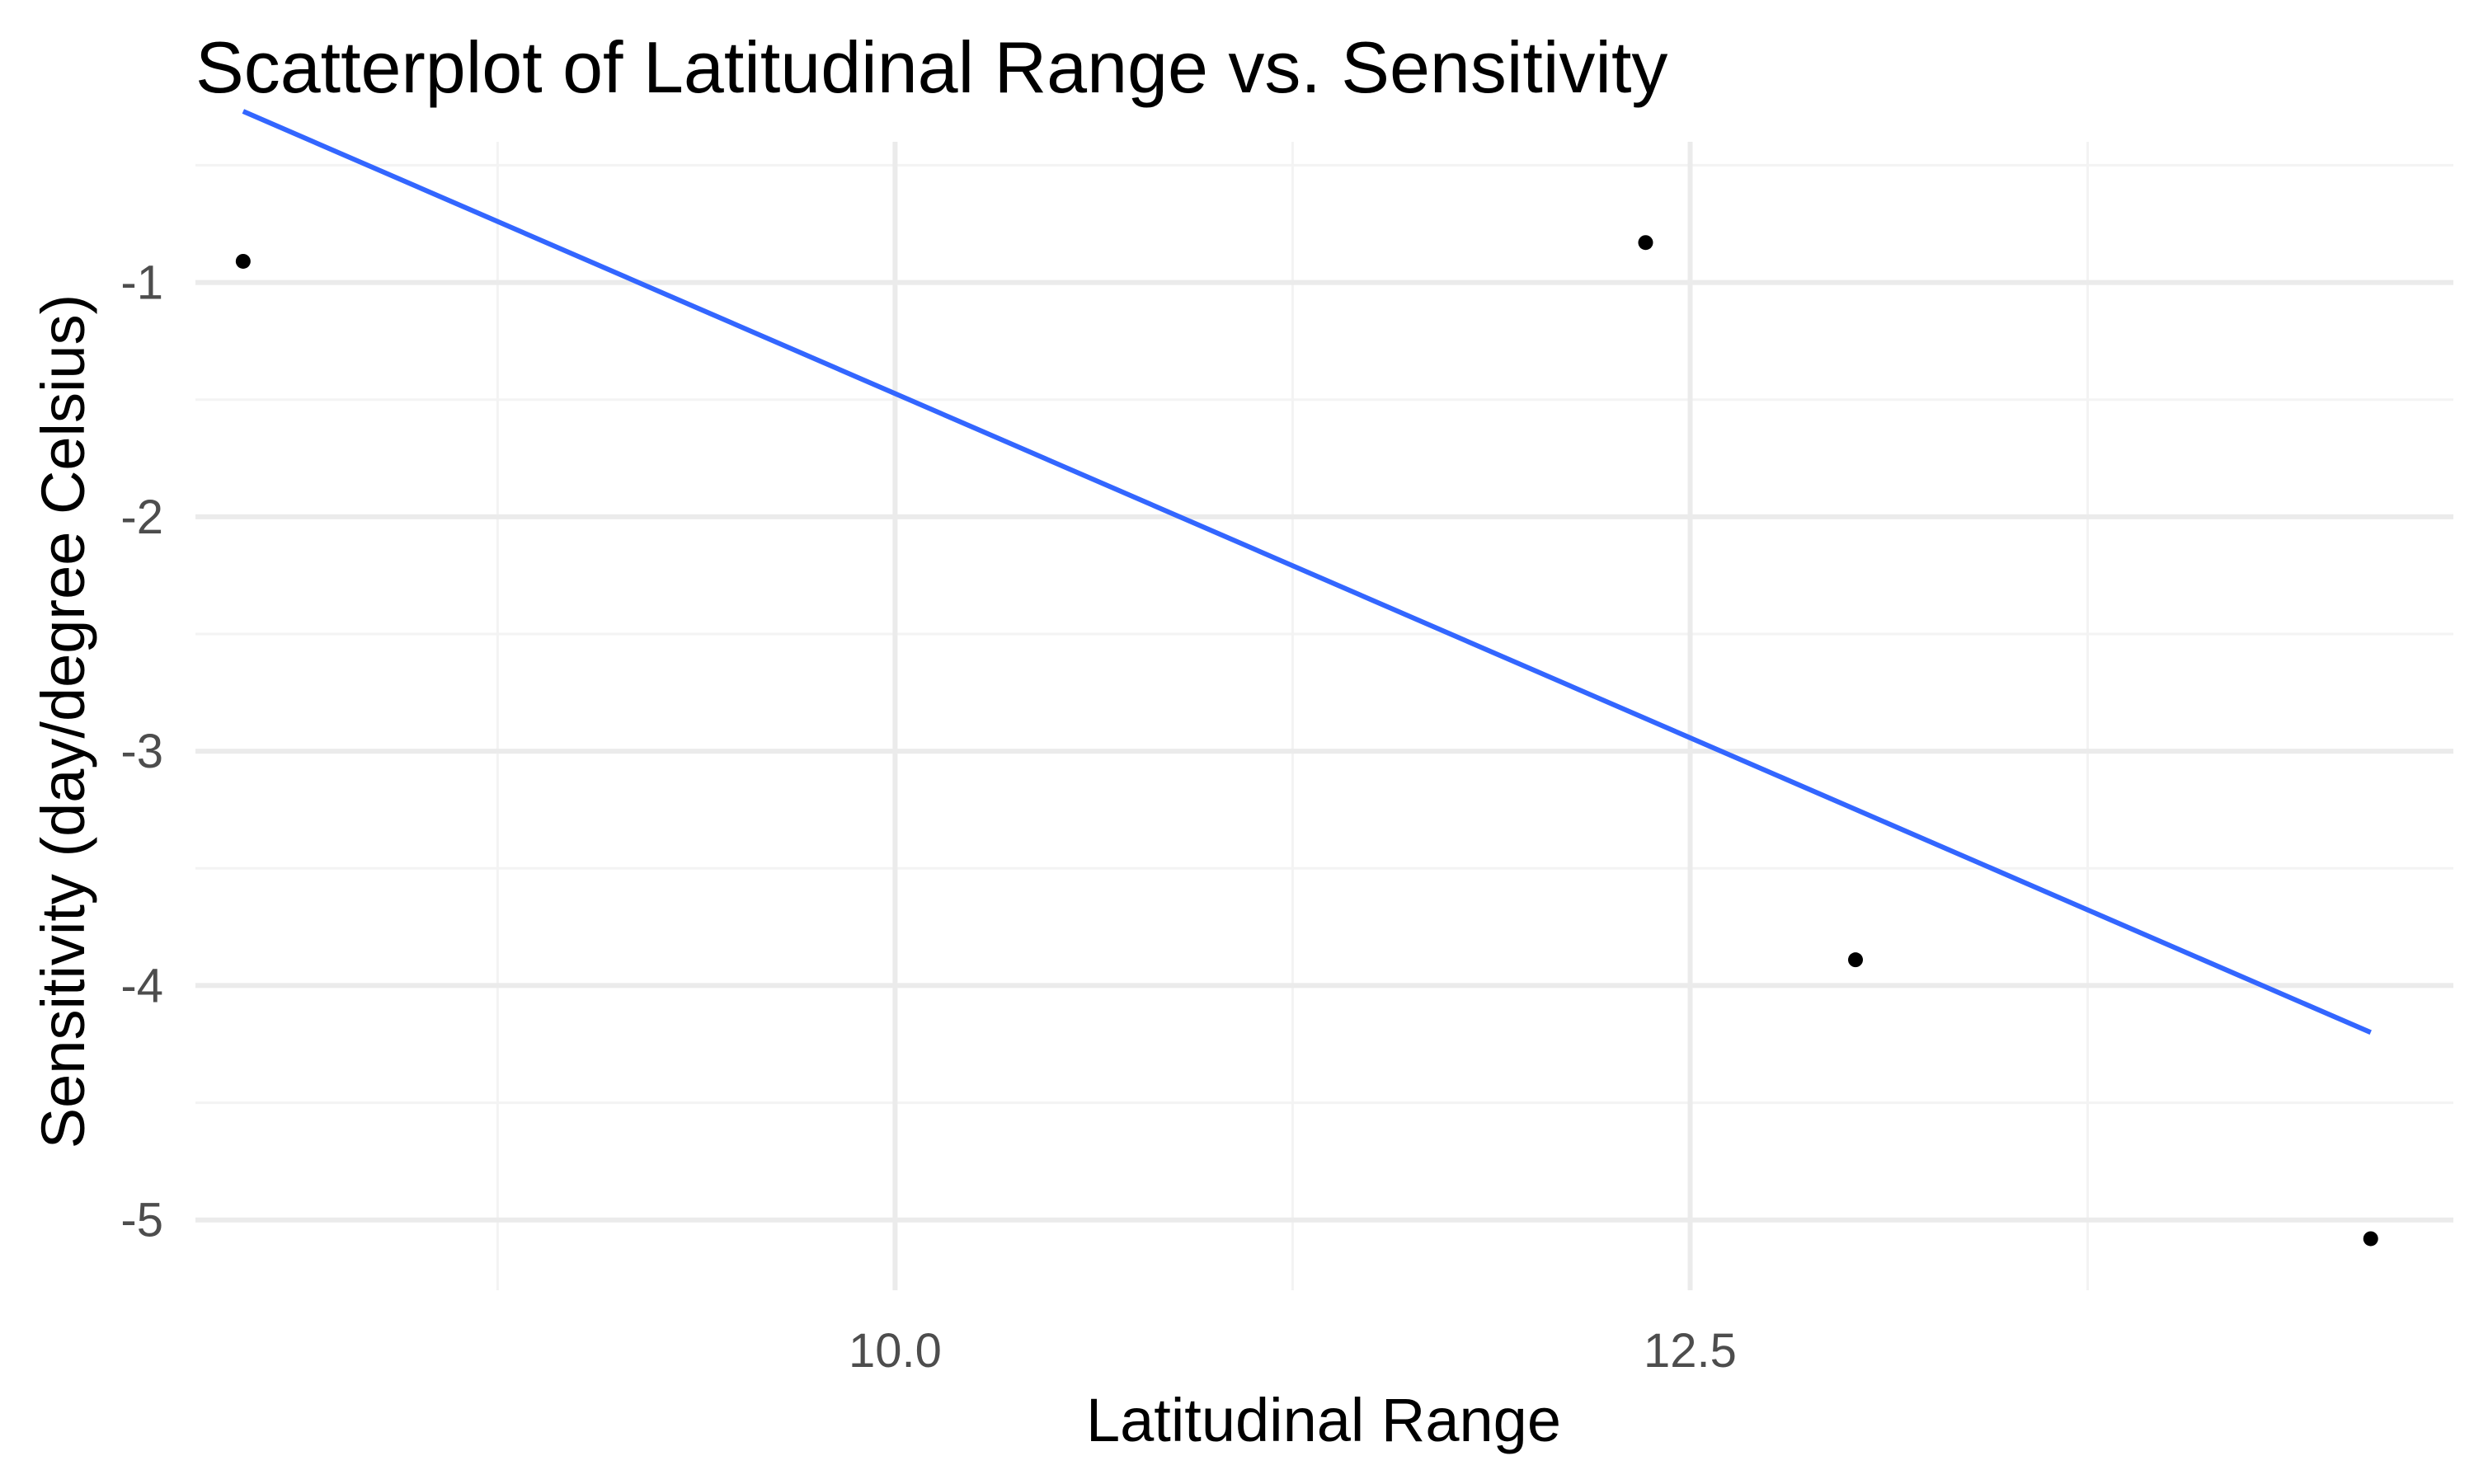 This screenshot has width=2474, height=1484. I want to click on y-axis-title: Sensitivity (day/degree Celsius), so click(63, 721).